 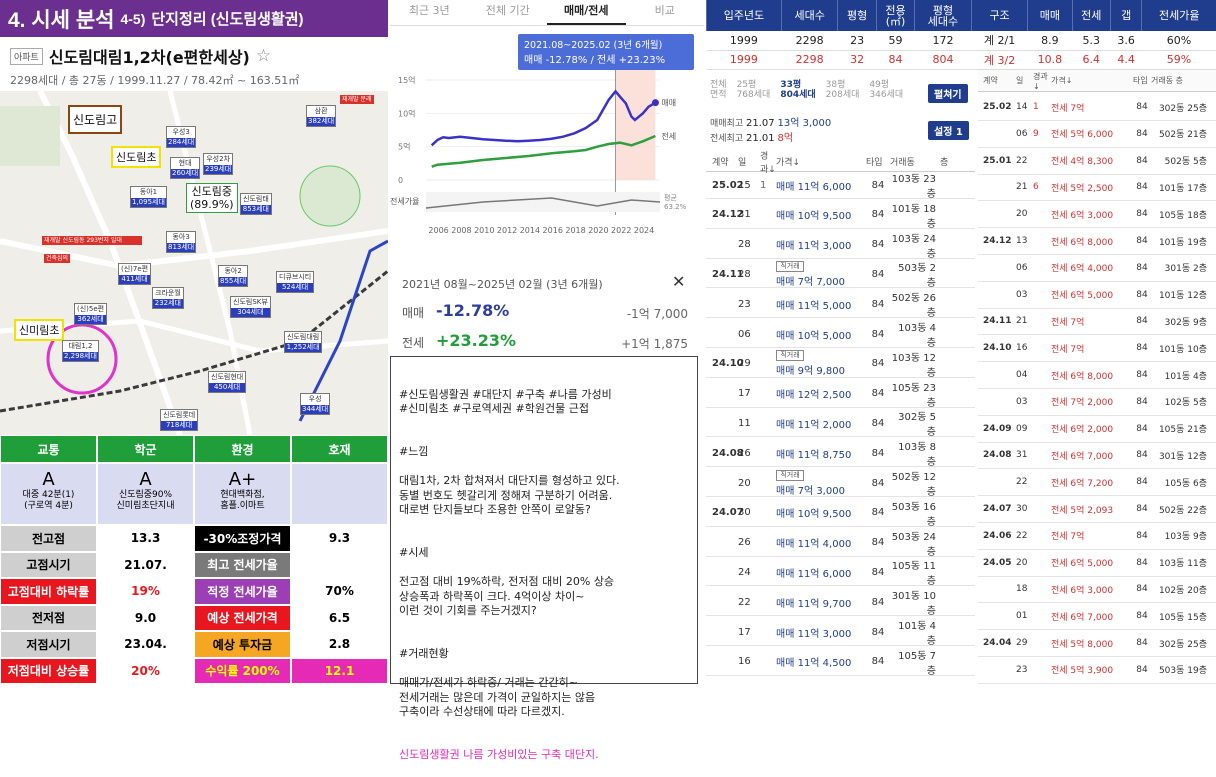 What do you see at coordinates (805, 123) in the screenshot?
I see `sale-high-value: 13억 3,000` at bounding box center [805, 123].